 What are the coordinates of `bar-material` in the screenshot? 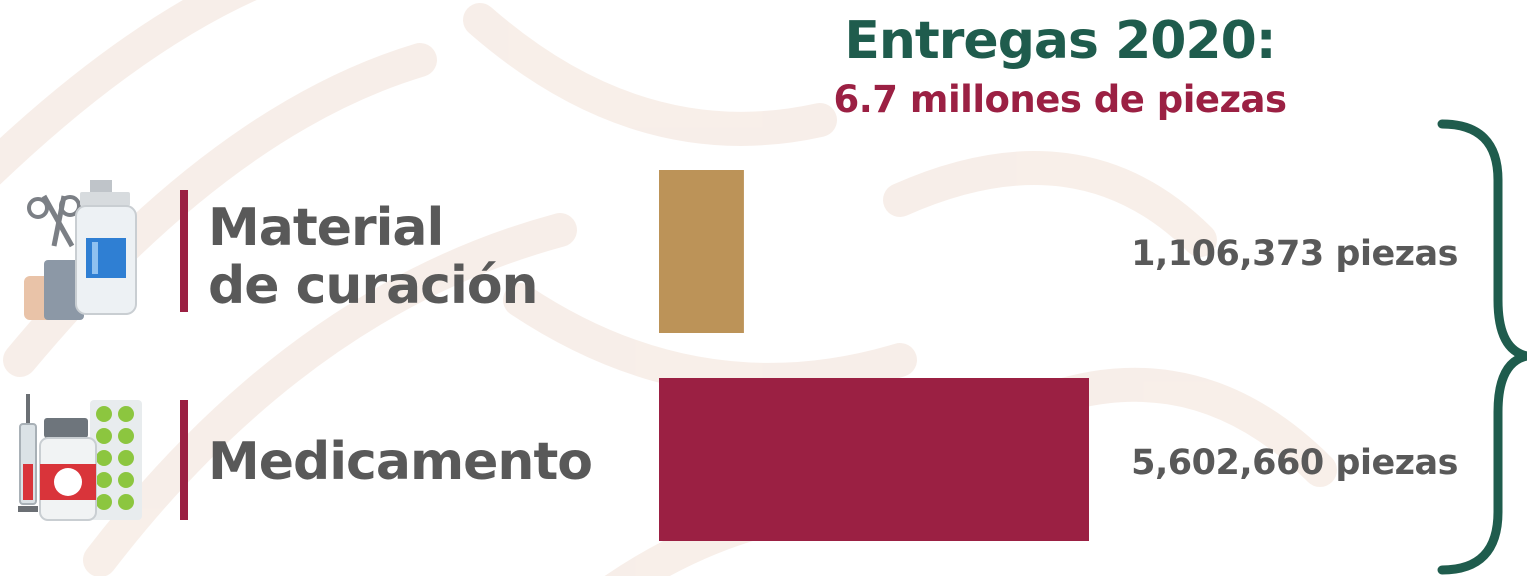 It's located at (701, 251).